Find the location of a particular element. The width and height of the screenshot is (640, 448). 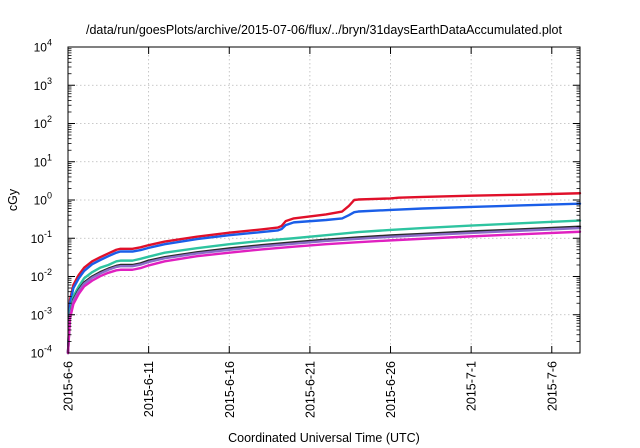

x-tick-label: 2015-6-21 is located at coordinates (310, 389).